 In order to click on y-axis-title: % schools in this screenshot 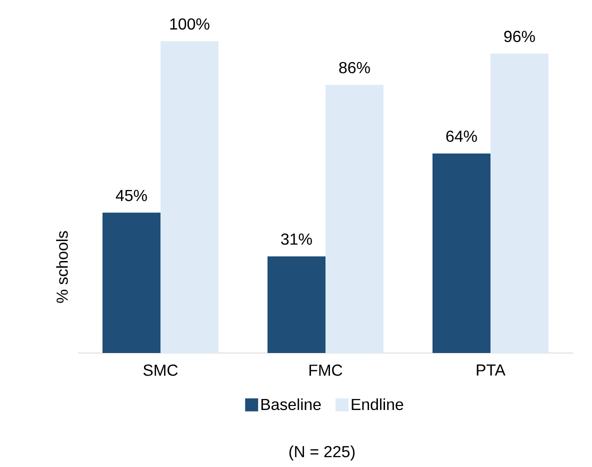, I will do `click(62, 267)`.